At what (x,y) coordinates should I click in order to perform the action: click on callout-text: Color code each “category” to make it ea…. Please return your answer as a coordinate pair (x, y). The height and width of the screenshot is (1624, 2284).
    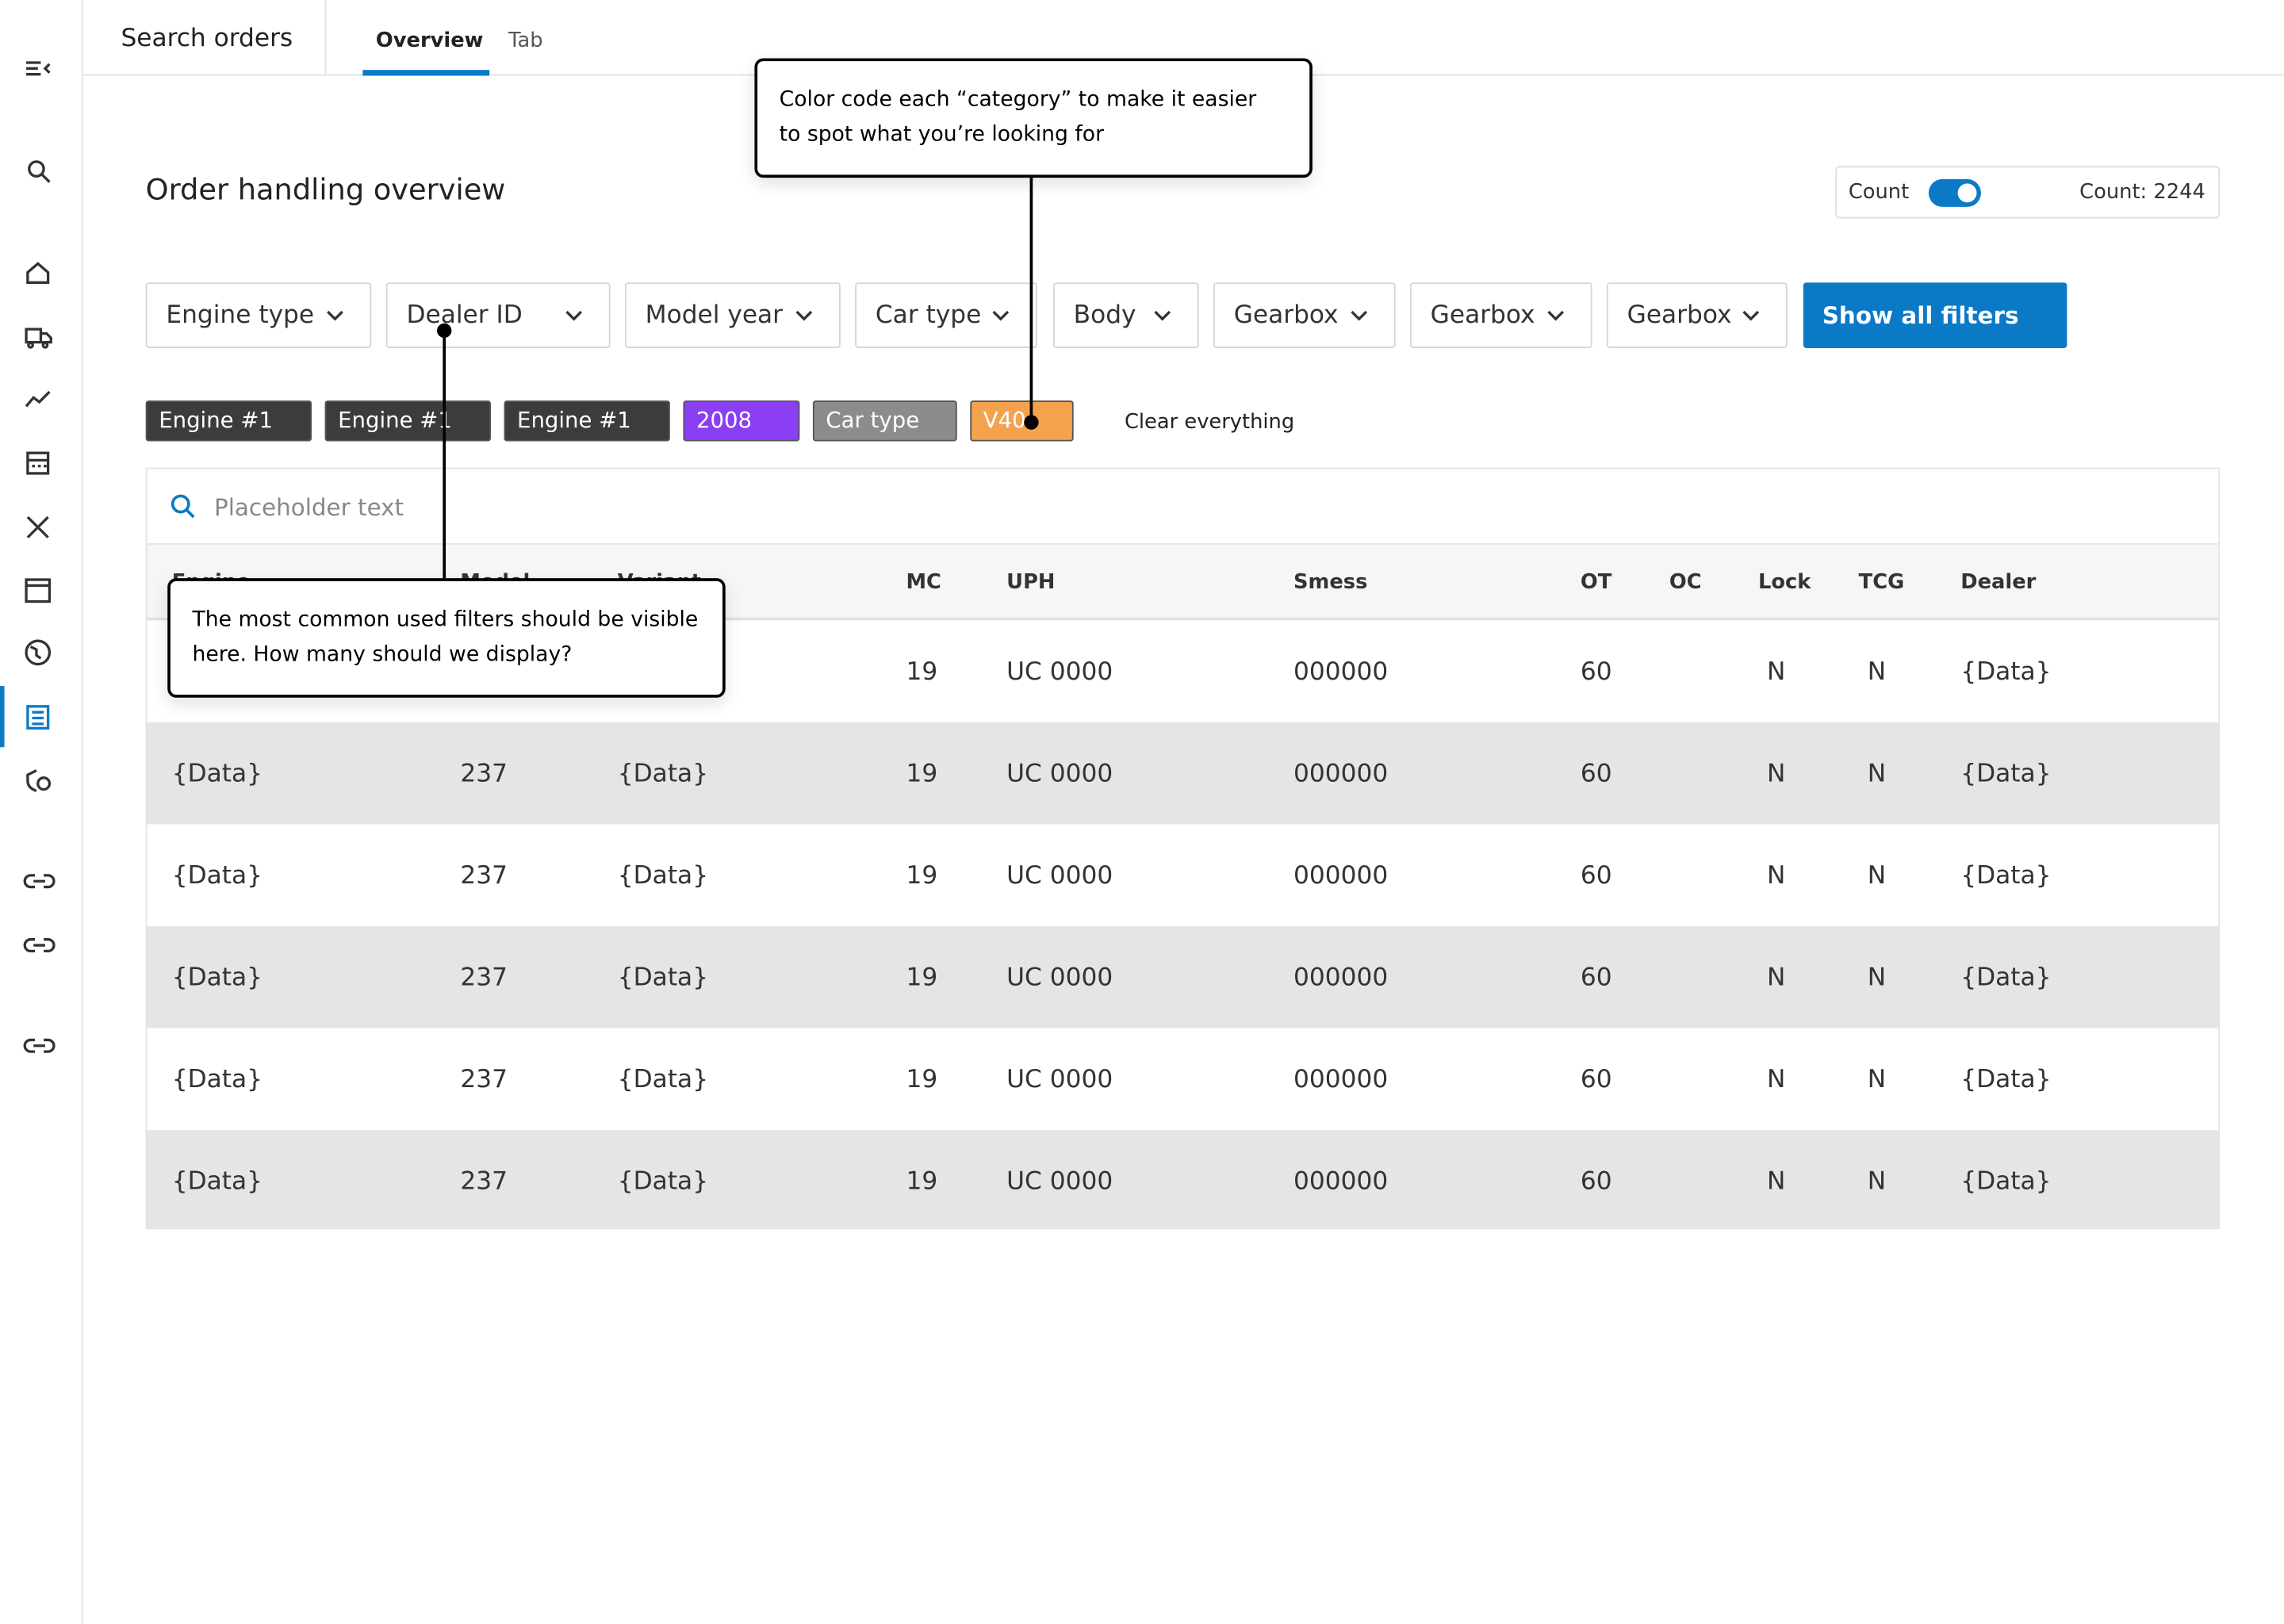
    Looking at the image, I should click on (1018, 100).